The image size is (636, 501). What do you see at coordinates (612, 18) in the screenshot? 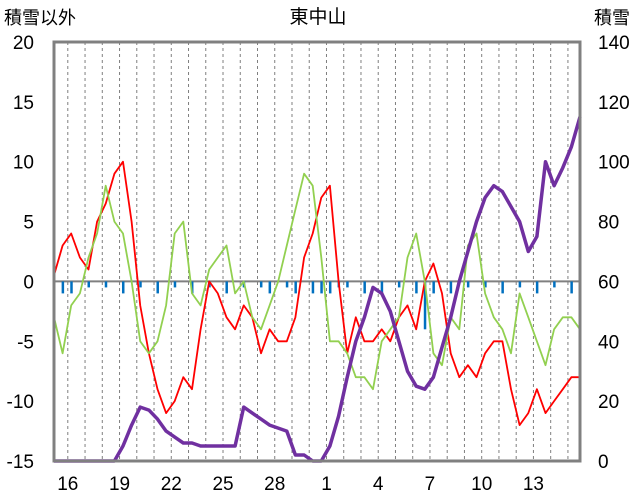
I see `right-axis-label: 積雪` at bounding box center [612, 18].